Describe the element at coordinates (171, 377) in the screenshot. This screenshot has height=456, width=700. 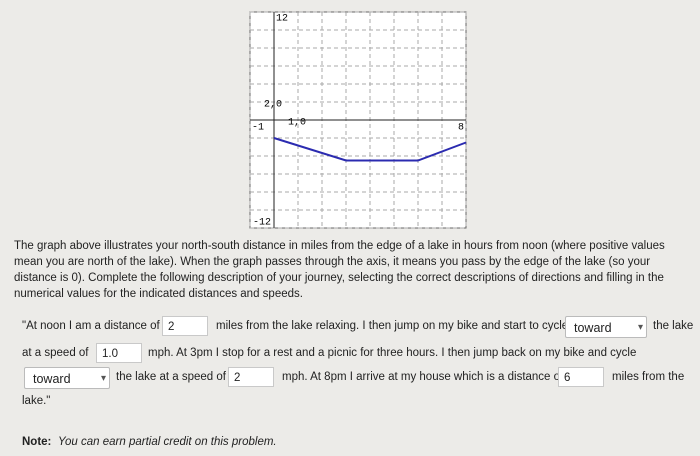
I see `text: the lake at a speed of` at that location.